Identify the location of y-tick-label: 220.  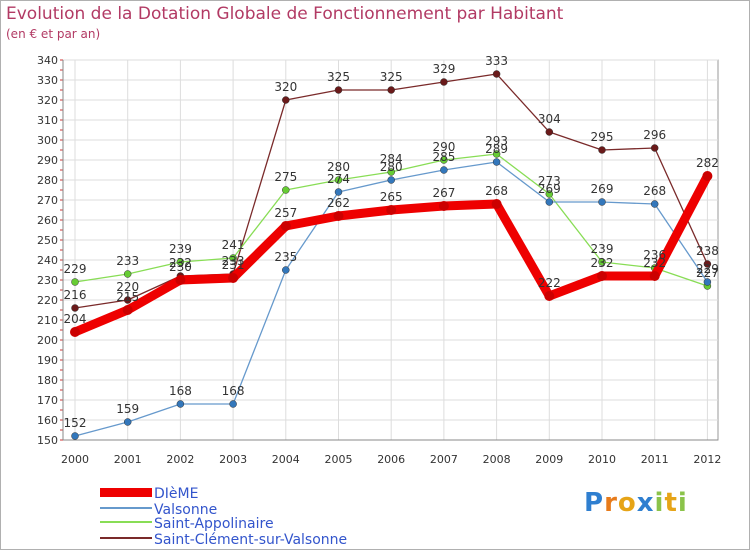
(47, 300).